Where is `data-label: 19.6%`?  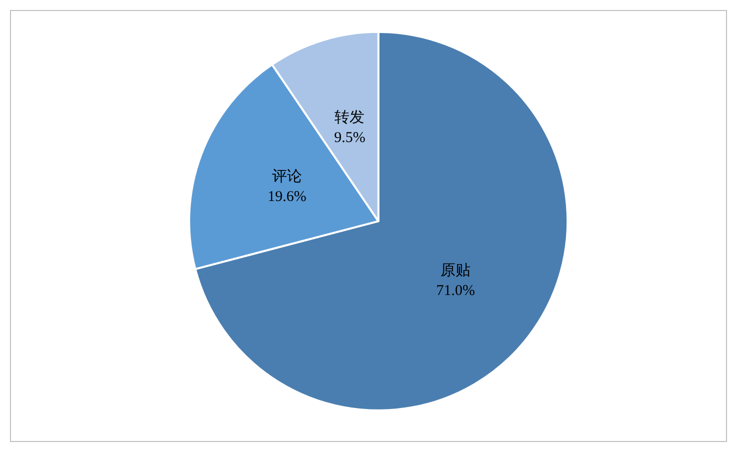
data-label: 19.6% is located at coordinates (287, 196).